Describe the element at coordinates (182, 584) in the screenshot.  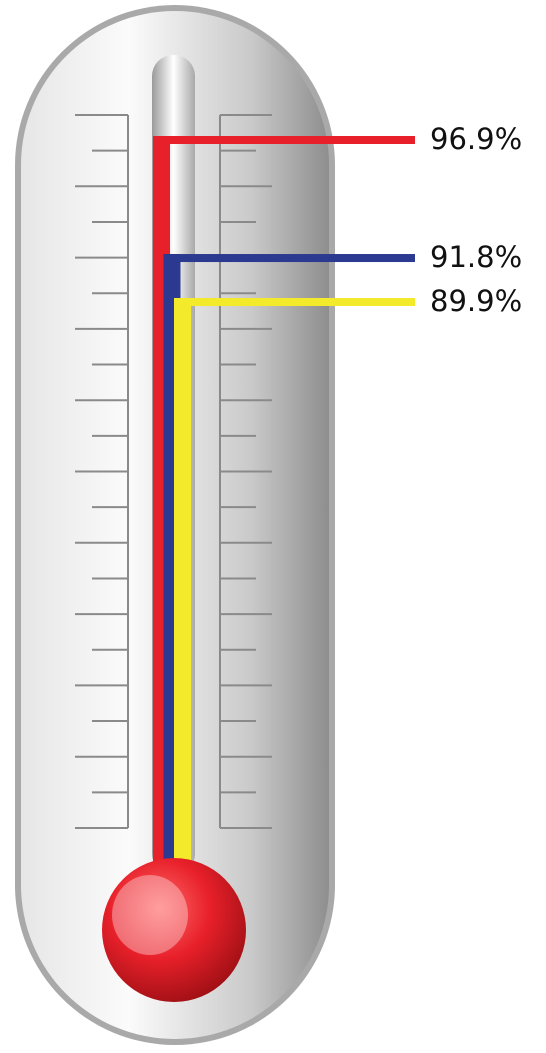
I see `column` at that location.